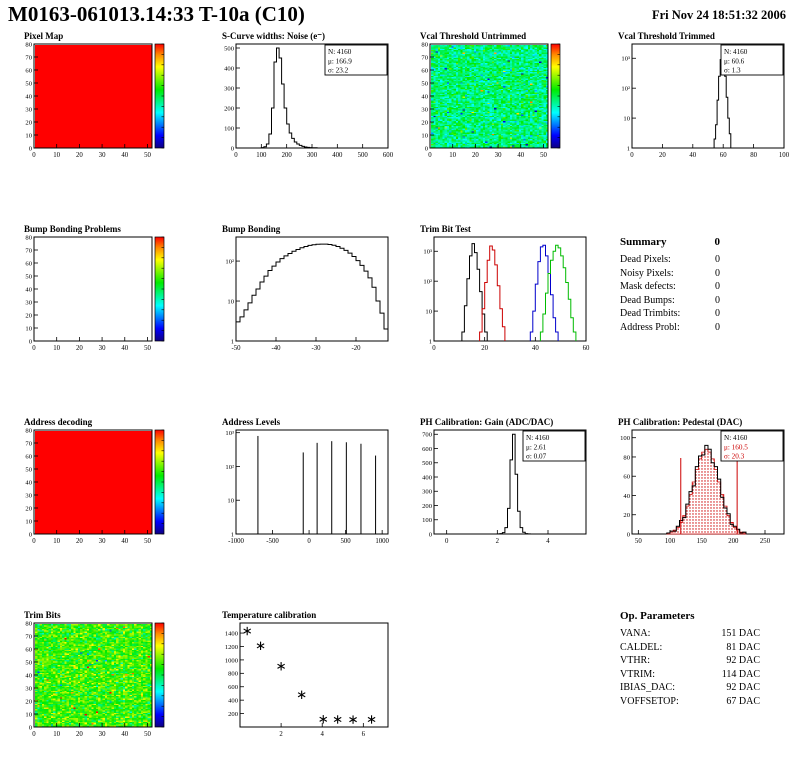 Image resolution: width=796 pixels, height=773 pixels. I want to click on op-parameter-row: IBIAS_DAC: 92 DAC, so click(690, 688).